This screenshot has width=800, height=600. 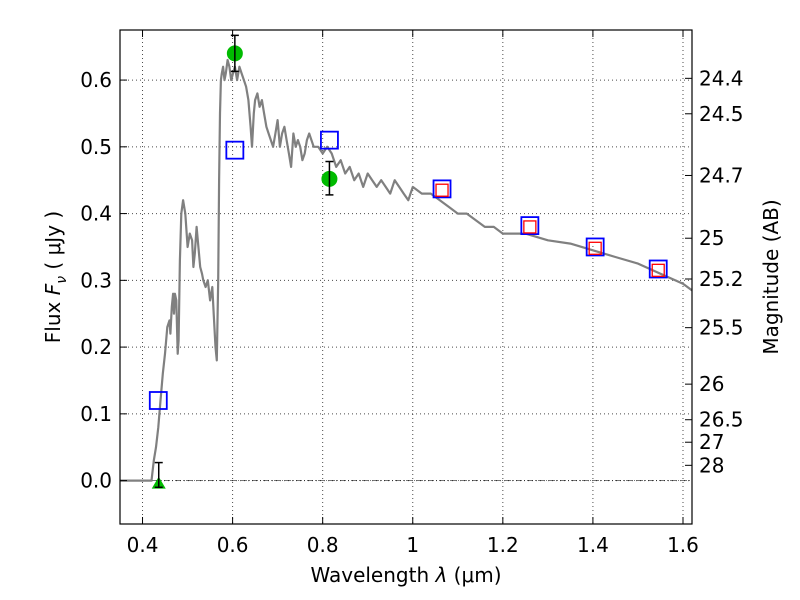 I want to click on x-tick-label: 1, so click(x=412, y=545).